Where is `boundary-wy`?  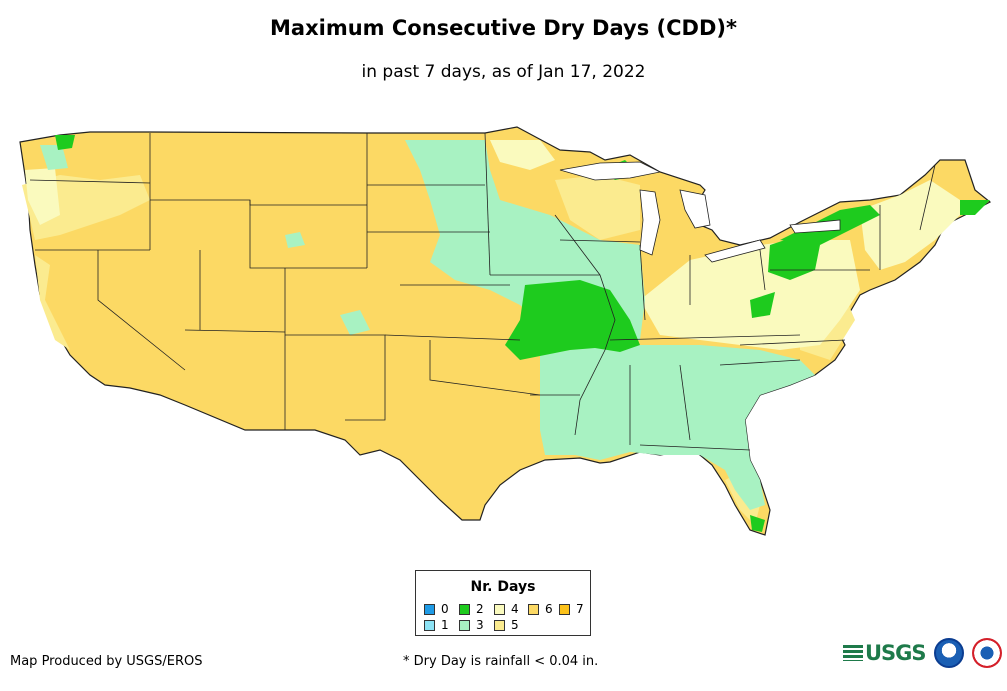
boundary-wy is located at coordinates (308, 234).